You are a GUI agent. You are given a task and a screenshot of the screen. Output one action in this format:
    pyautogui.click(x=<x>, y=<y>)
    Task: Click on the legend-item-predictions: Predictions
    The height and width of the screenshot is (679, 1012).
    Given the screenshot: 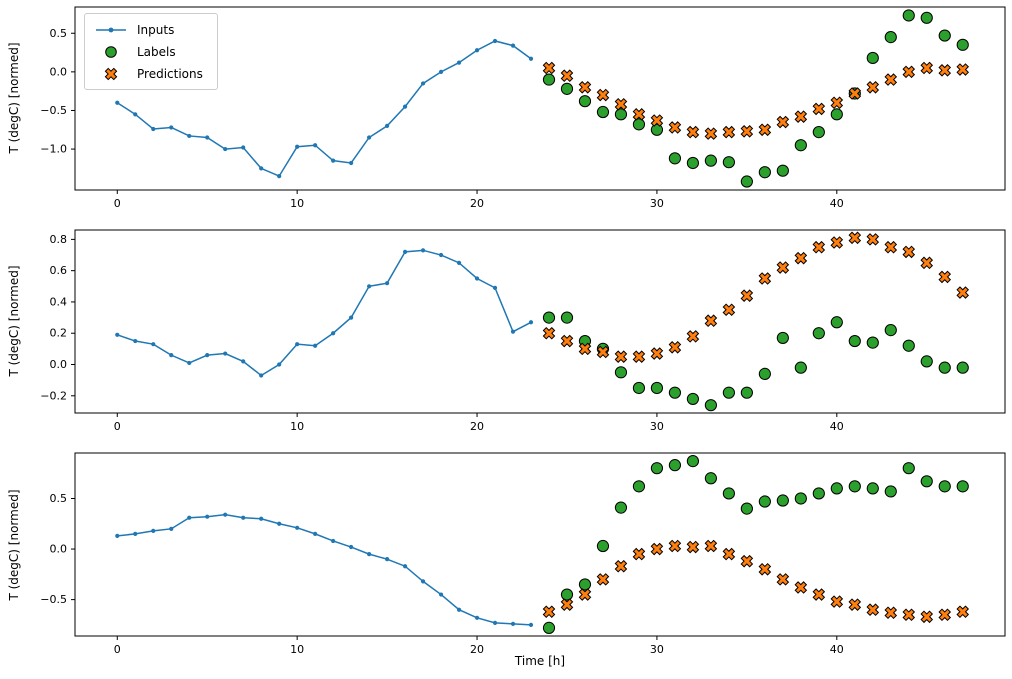 What is the action you would take?
    pyautogui.click(x=148, y=73)
    